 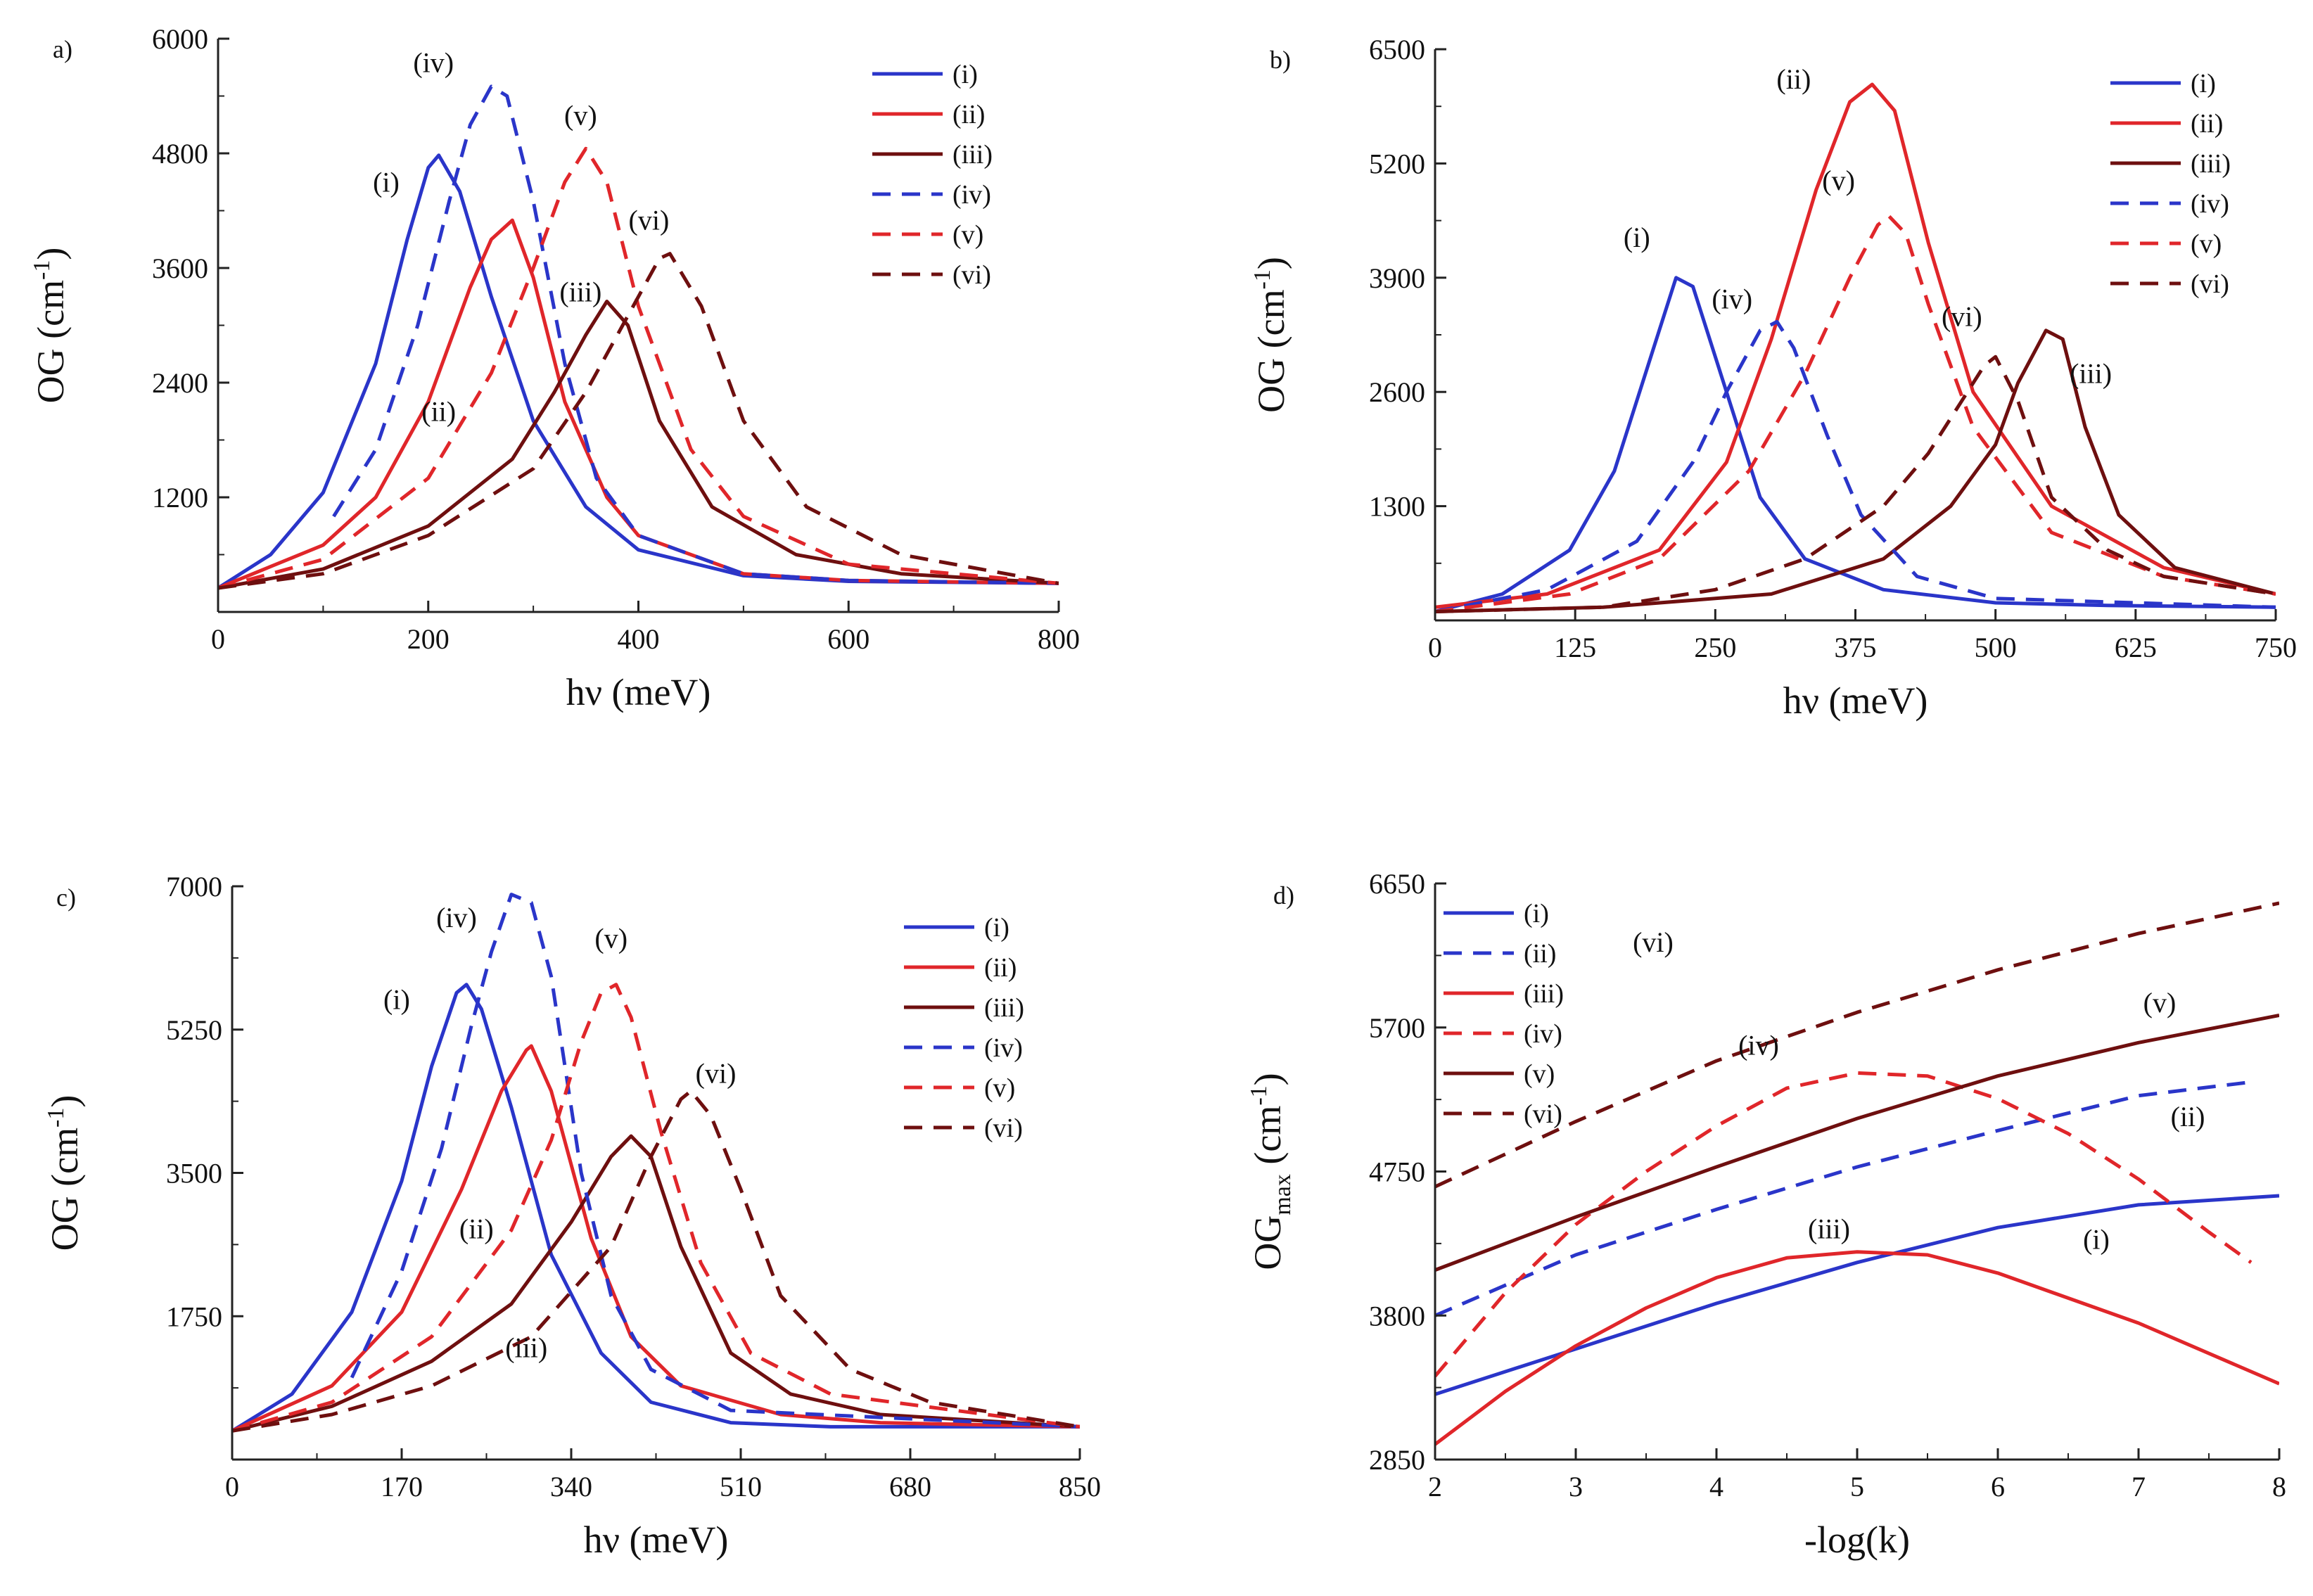 I want to click on x-tick-label: 5, so click(x=1857, y=1486).